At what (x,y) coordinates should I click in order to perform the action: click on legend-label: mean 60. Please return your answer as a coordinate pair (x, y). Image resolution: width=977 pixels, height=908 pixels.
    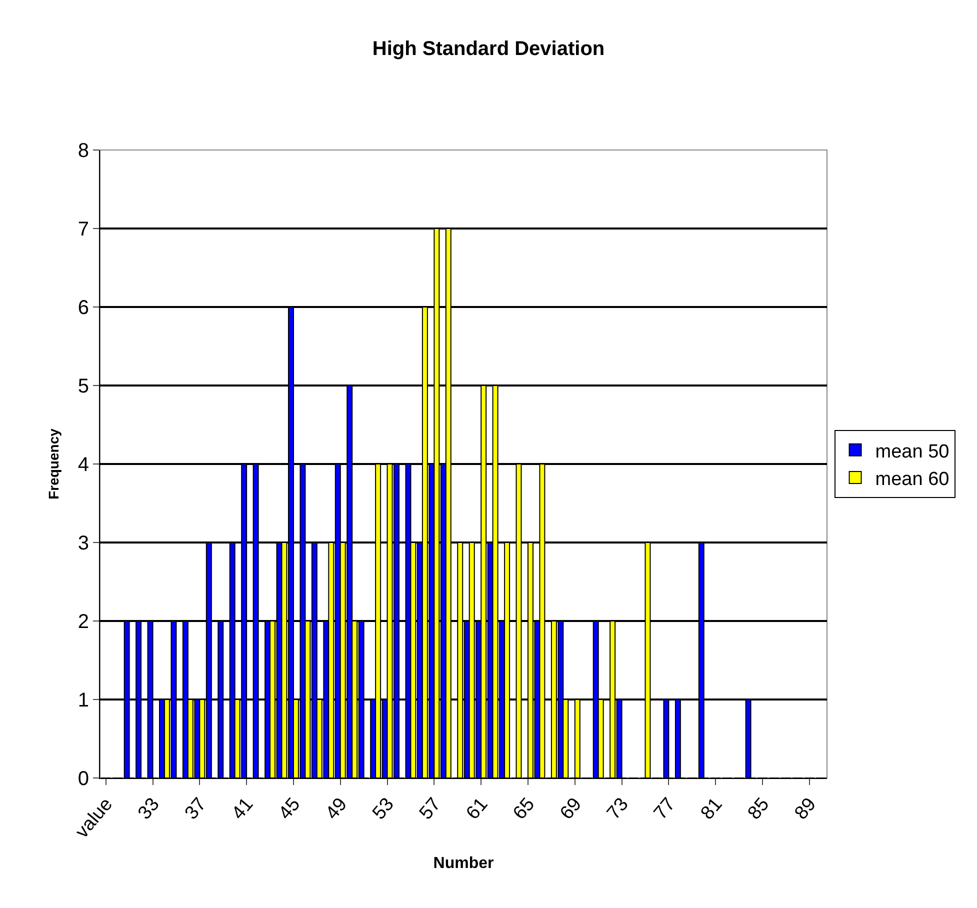
    Looking at the image, I should click on (912, 479).